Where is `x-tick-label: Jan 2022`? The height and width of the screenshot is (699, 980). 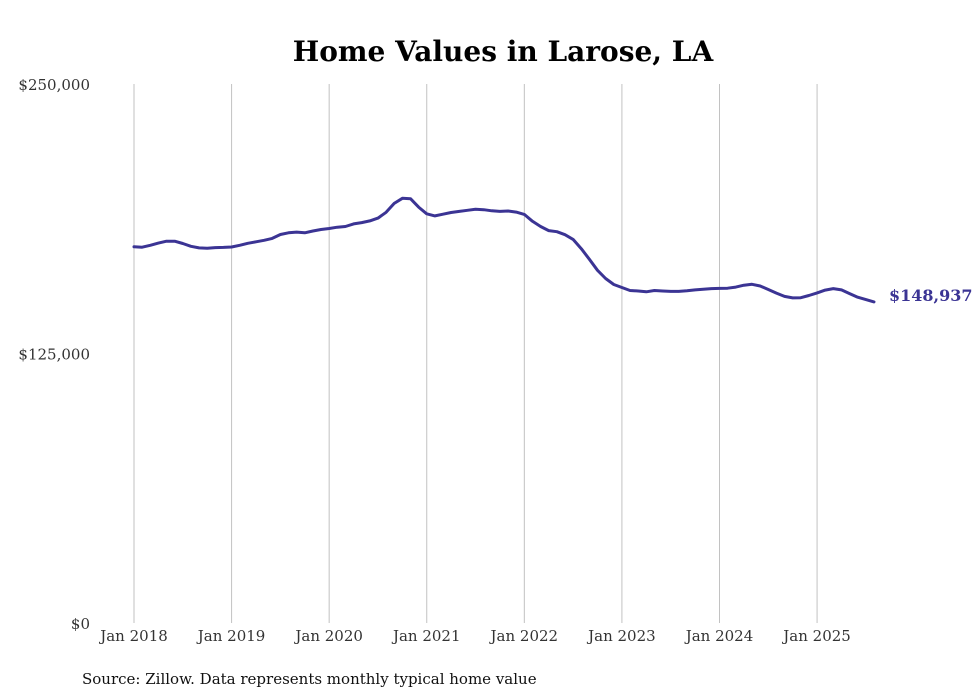 x-tick-label: Jan 2022 is located at coordinates (524, 636).